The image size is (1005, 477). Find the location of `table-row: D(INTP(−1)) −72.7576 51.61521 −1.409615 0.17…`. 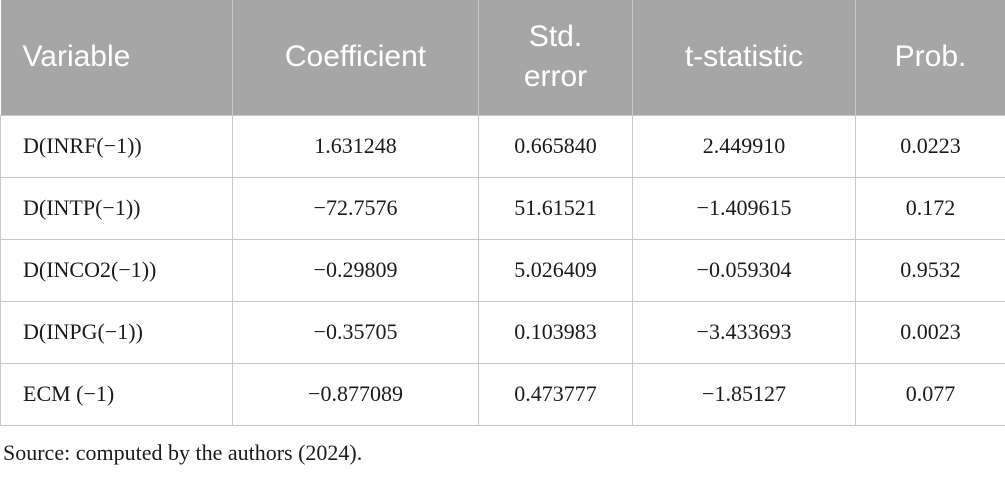

table-row: D(INTP(−1)) −72.7576 51.61521 −1.409615 0.17… is located at coordinates (502, 208).